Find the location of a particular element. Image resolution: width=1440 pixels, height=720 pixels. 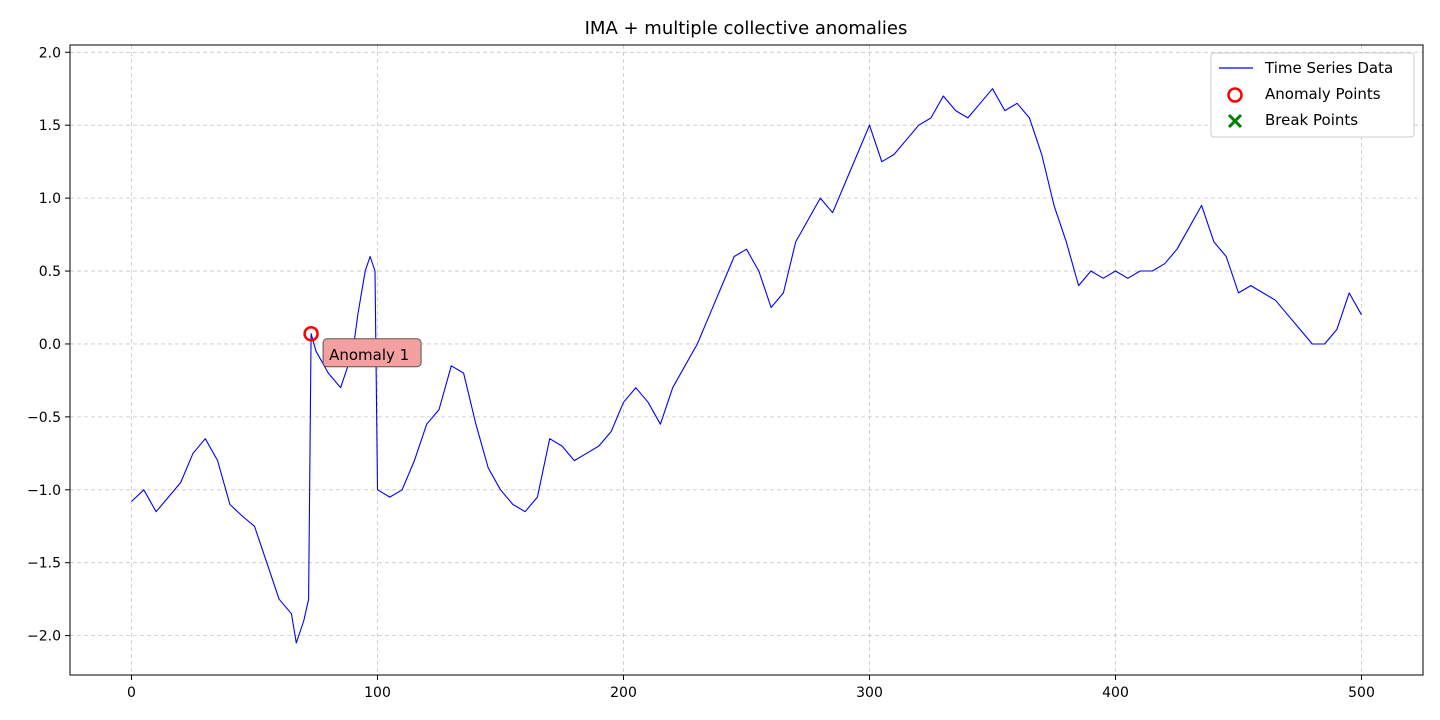

annotation-box is located at coordinates (372, 353).